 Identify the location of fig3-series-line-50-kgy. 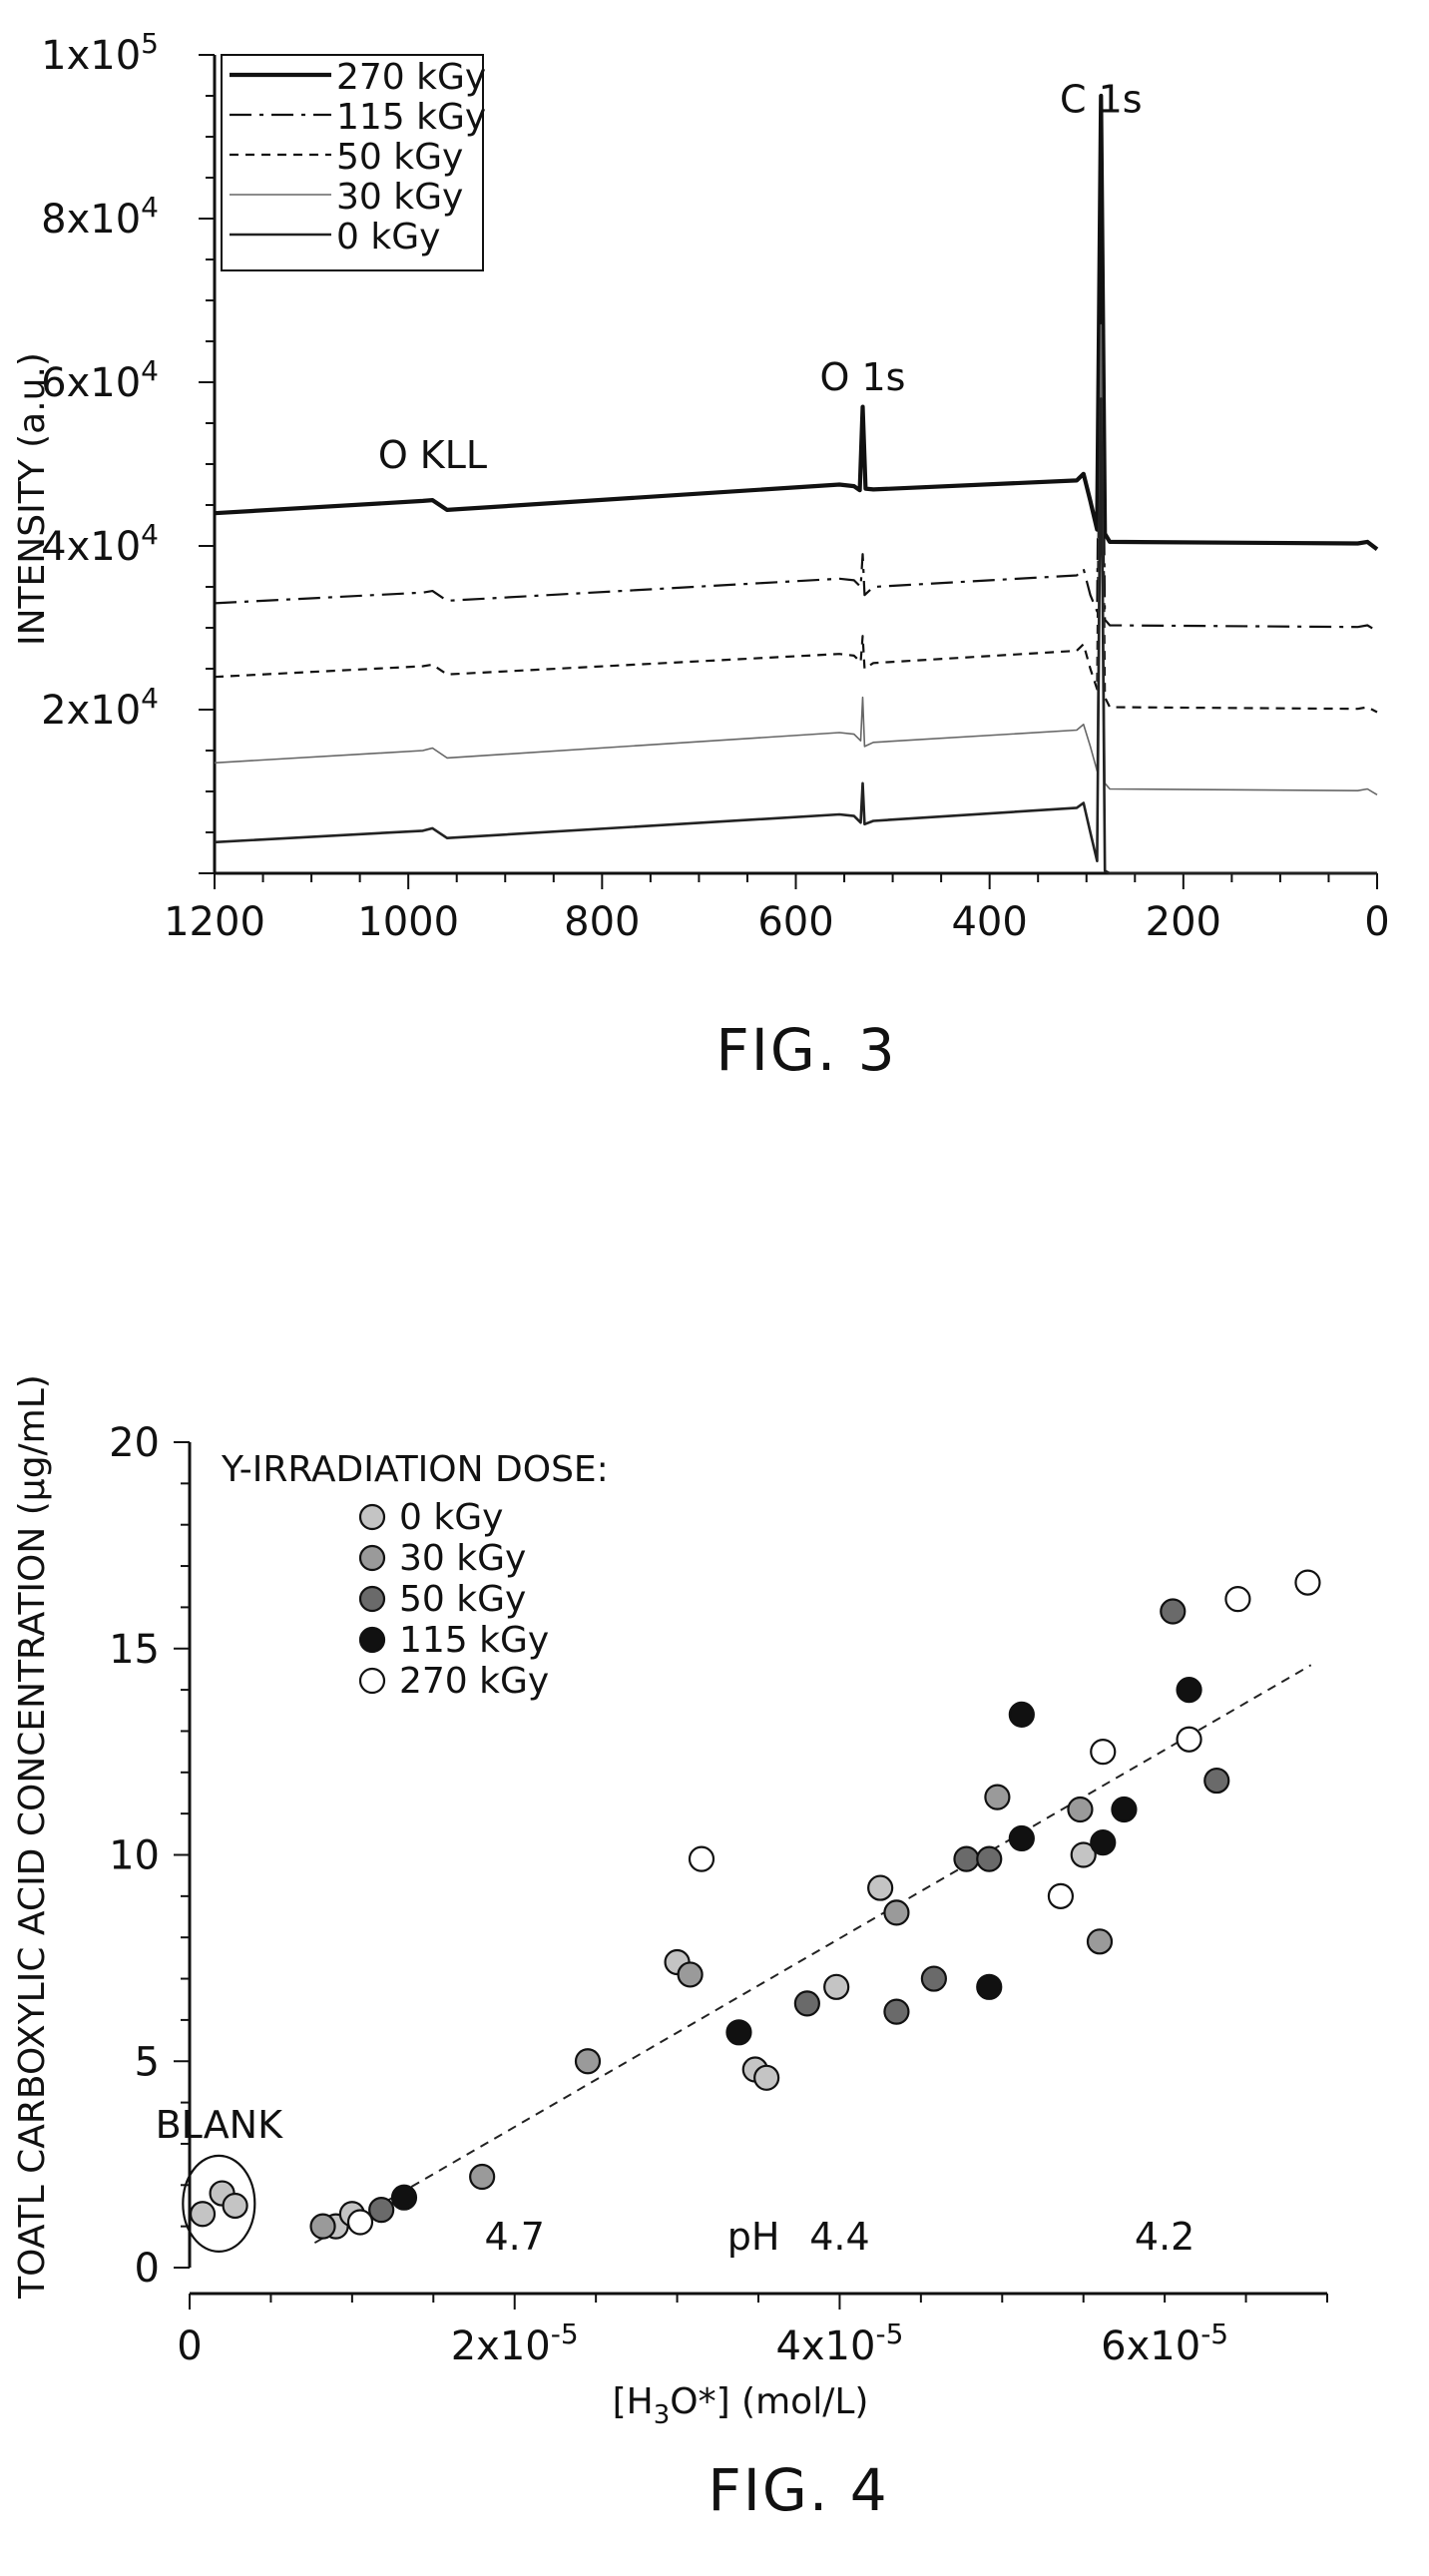
(796, 478).